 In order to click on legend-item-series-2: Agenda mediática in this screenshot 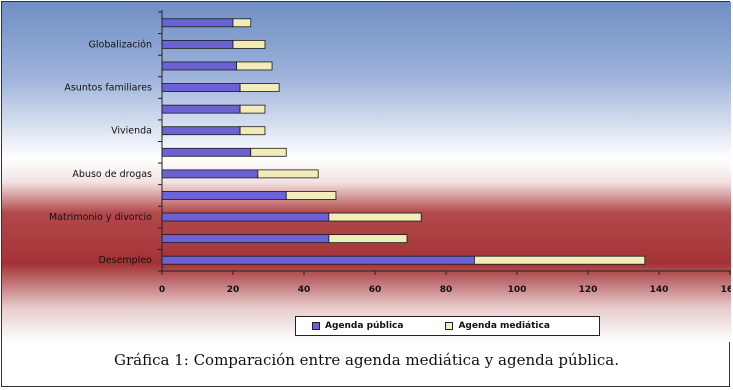, I will do `click(497, 326)`.